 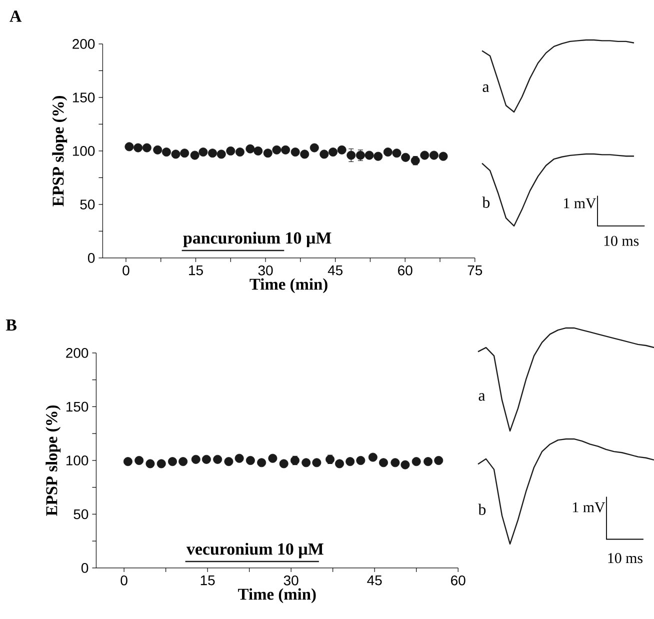 I want to click on series-label: vecuronium 10 µM, so click(x=255, y=550).